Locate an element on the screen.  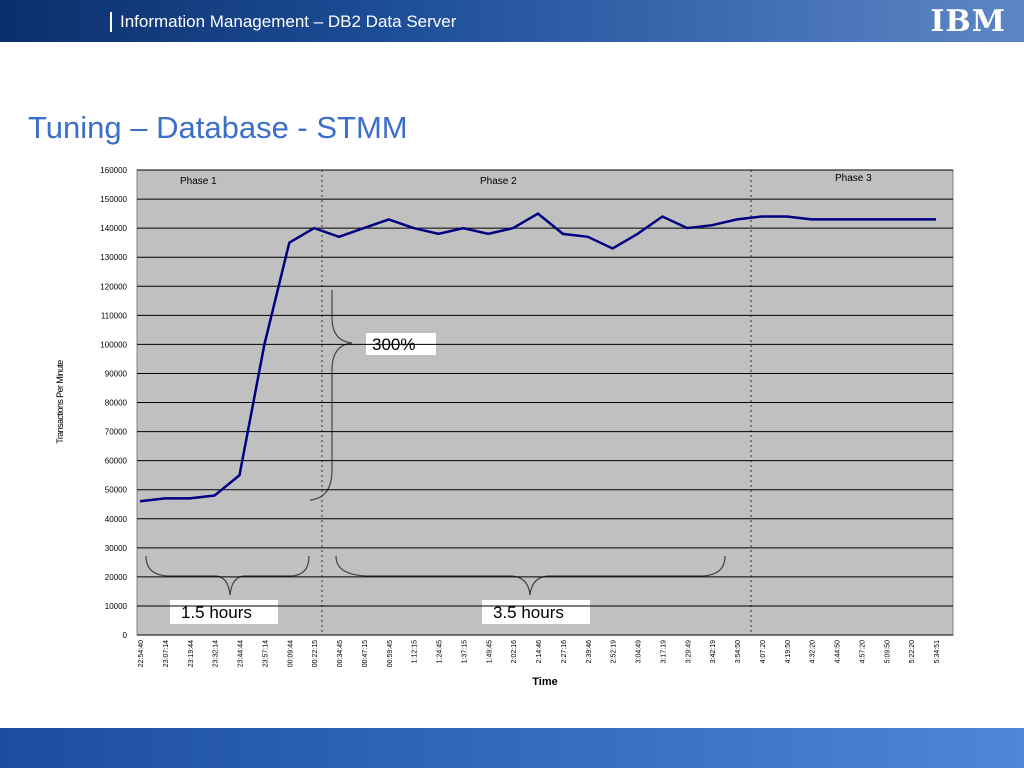
annotation: 1.5 hours is located at coordinates (216, 612).